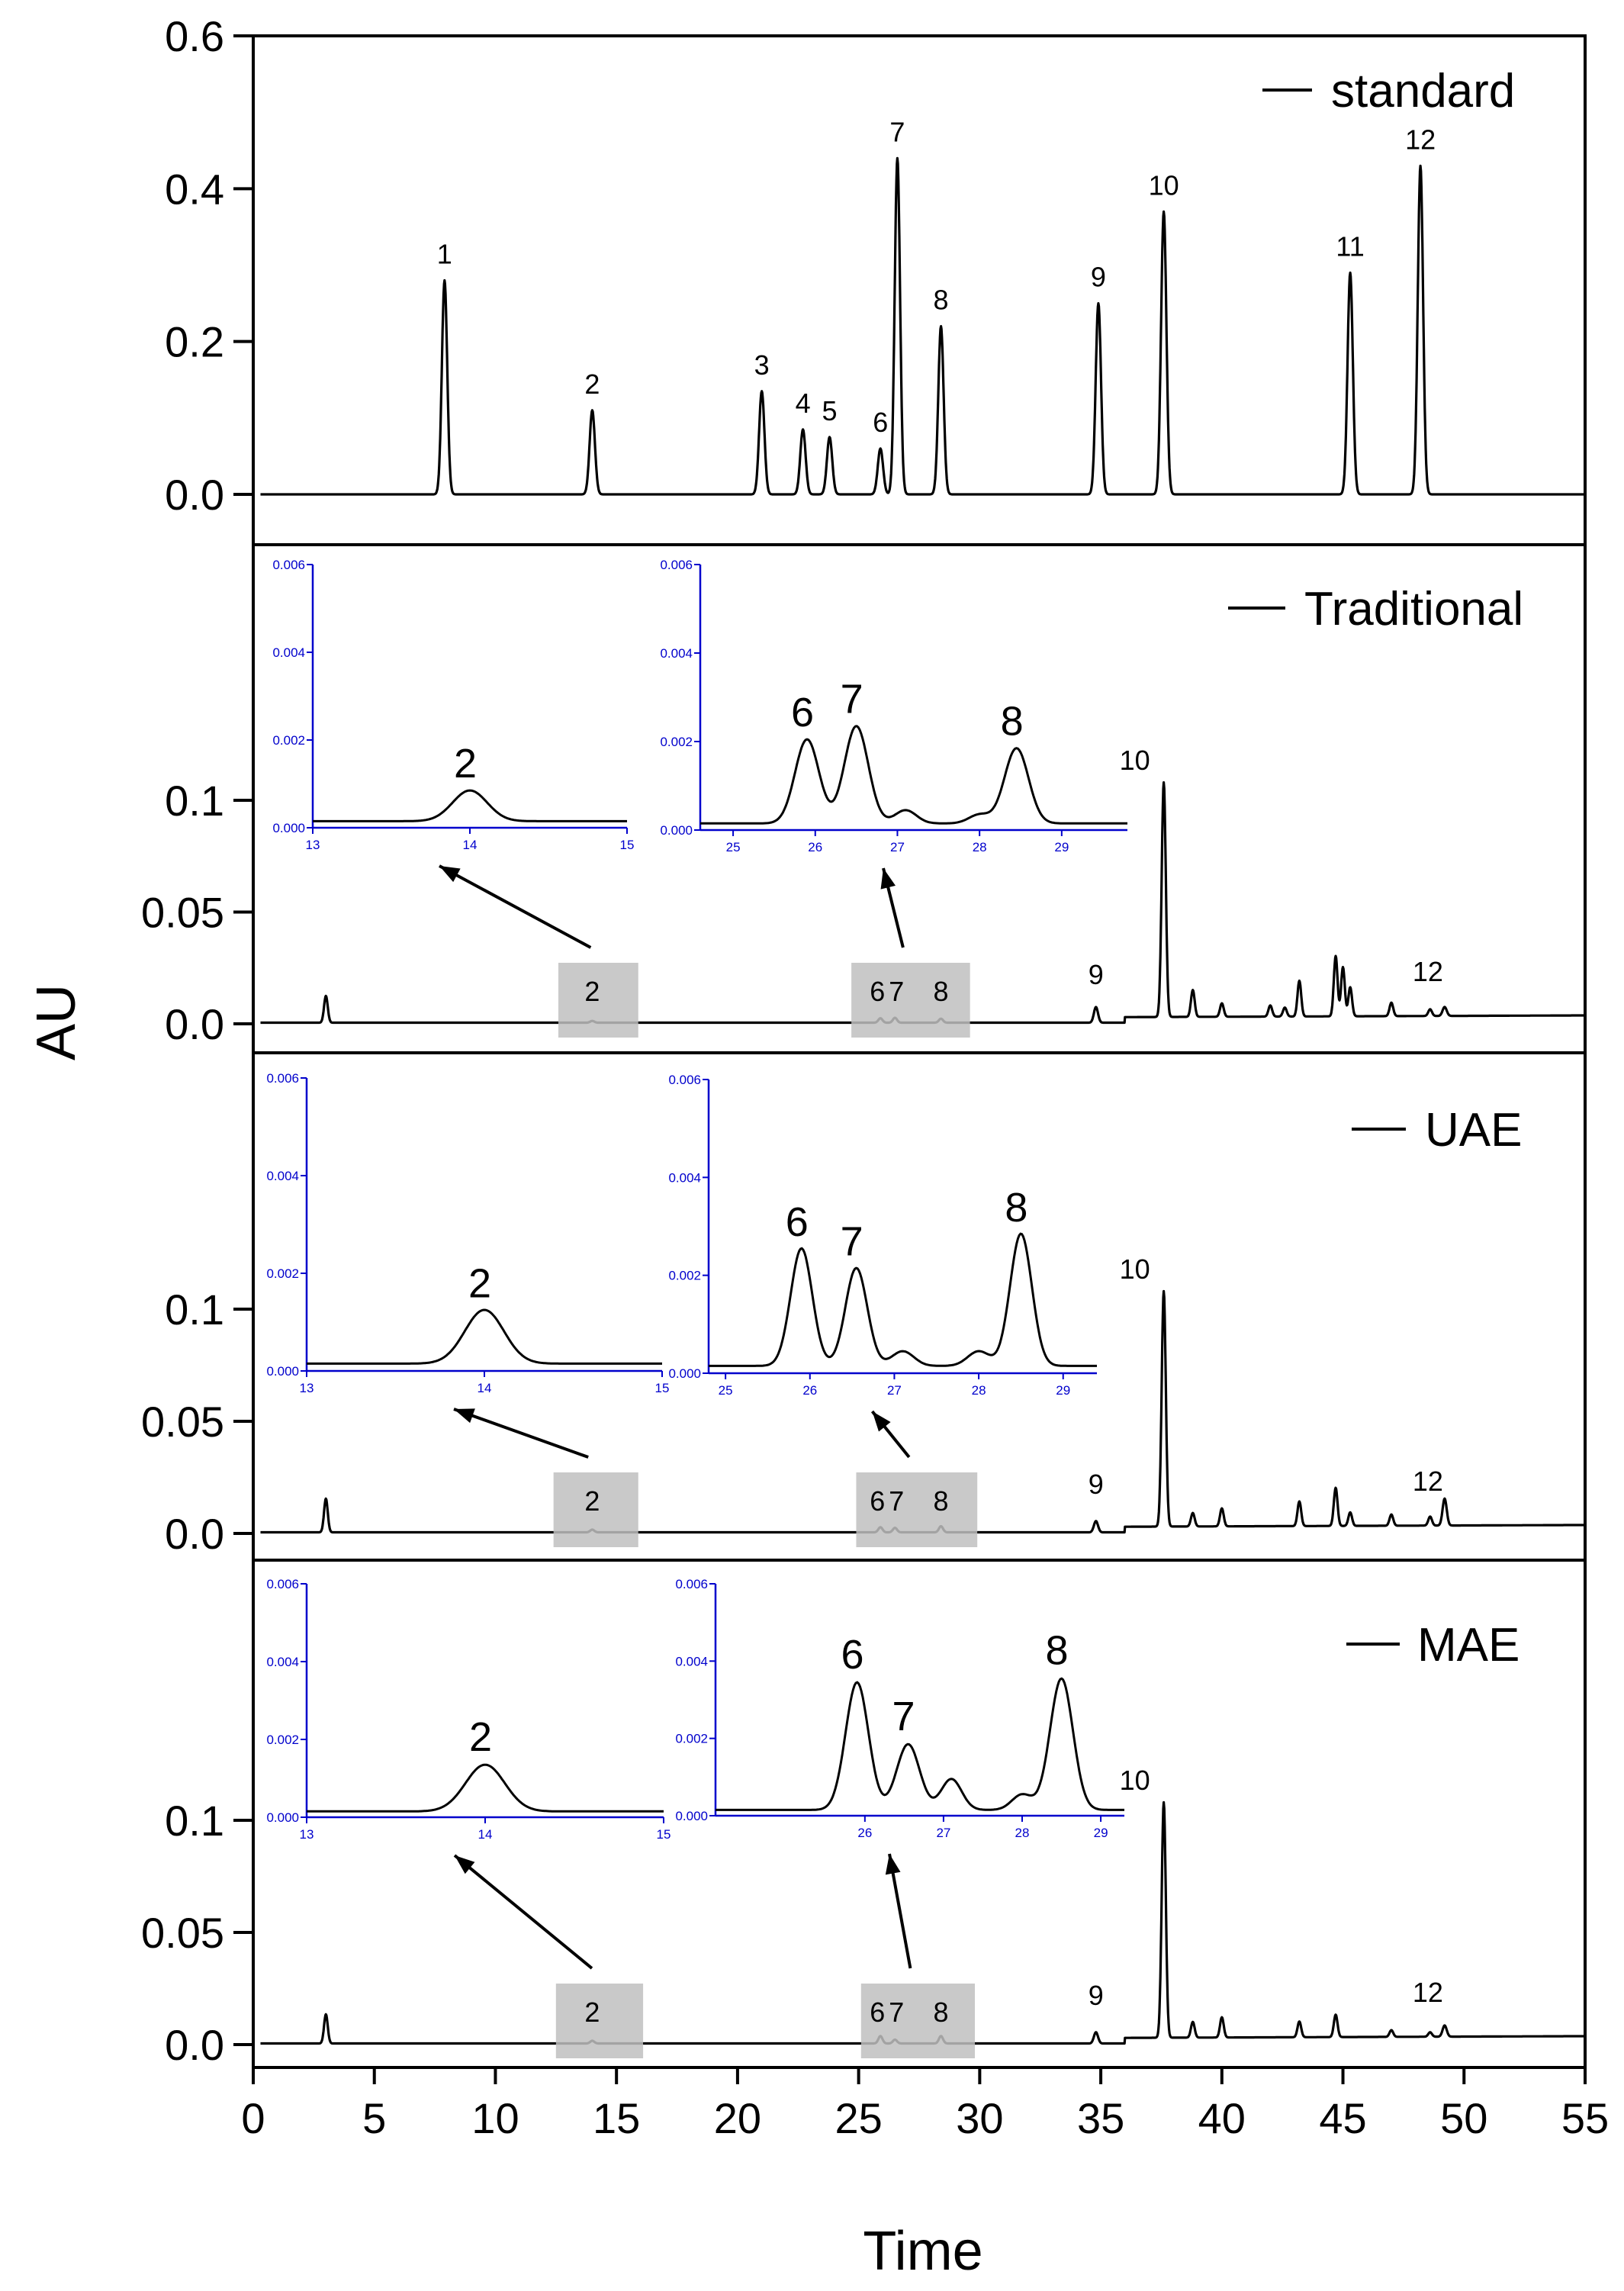 The height and width of the screenshot is (2291, 1624). Describe the element at coordinates (1463, 2118) in the screenshot. I see `x-tick-label: 50` at that location.